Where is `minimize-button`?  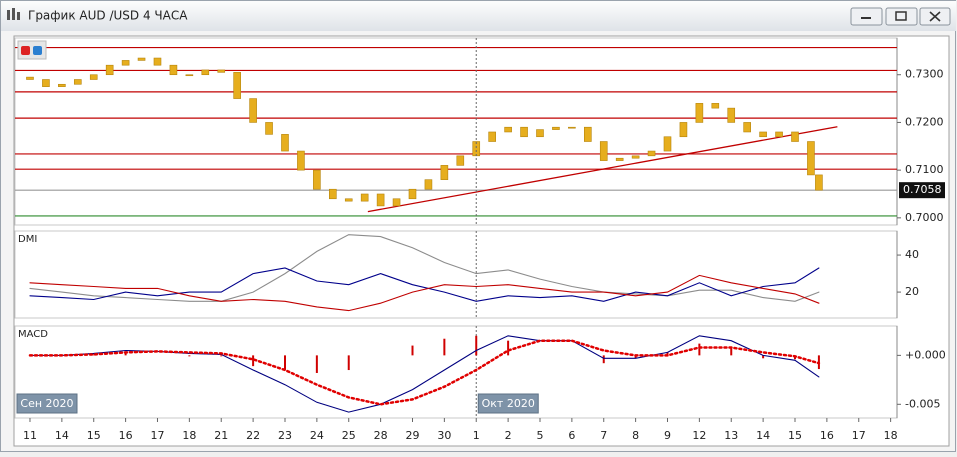
minimize-button is located at coordinates (866, 16).